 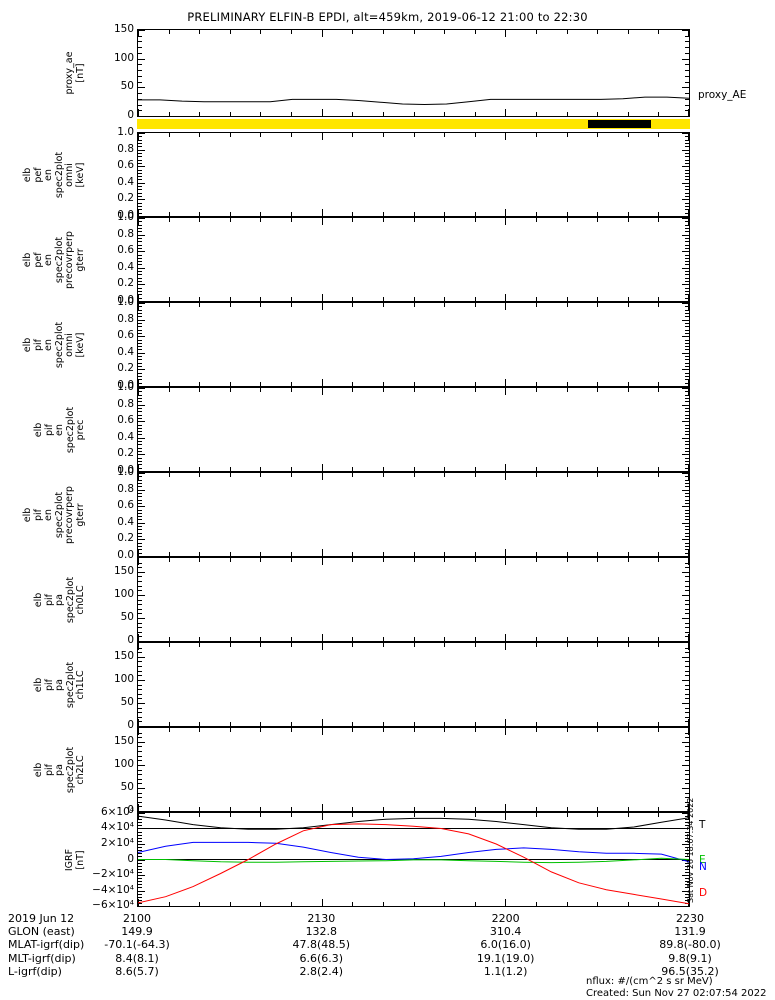 I want to click on axis-annotation-row-label: GLON (east), so click(x=41, y=932).